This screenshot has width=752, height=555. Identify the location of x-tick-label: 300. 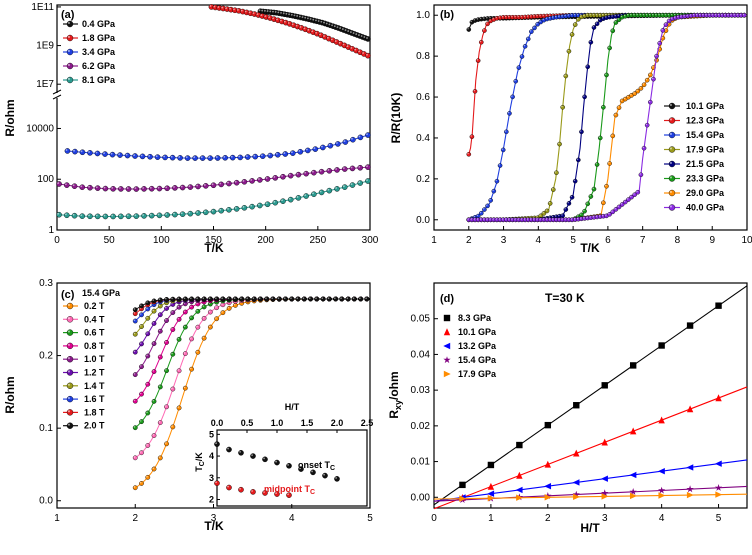
(370, 240).